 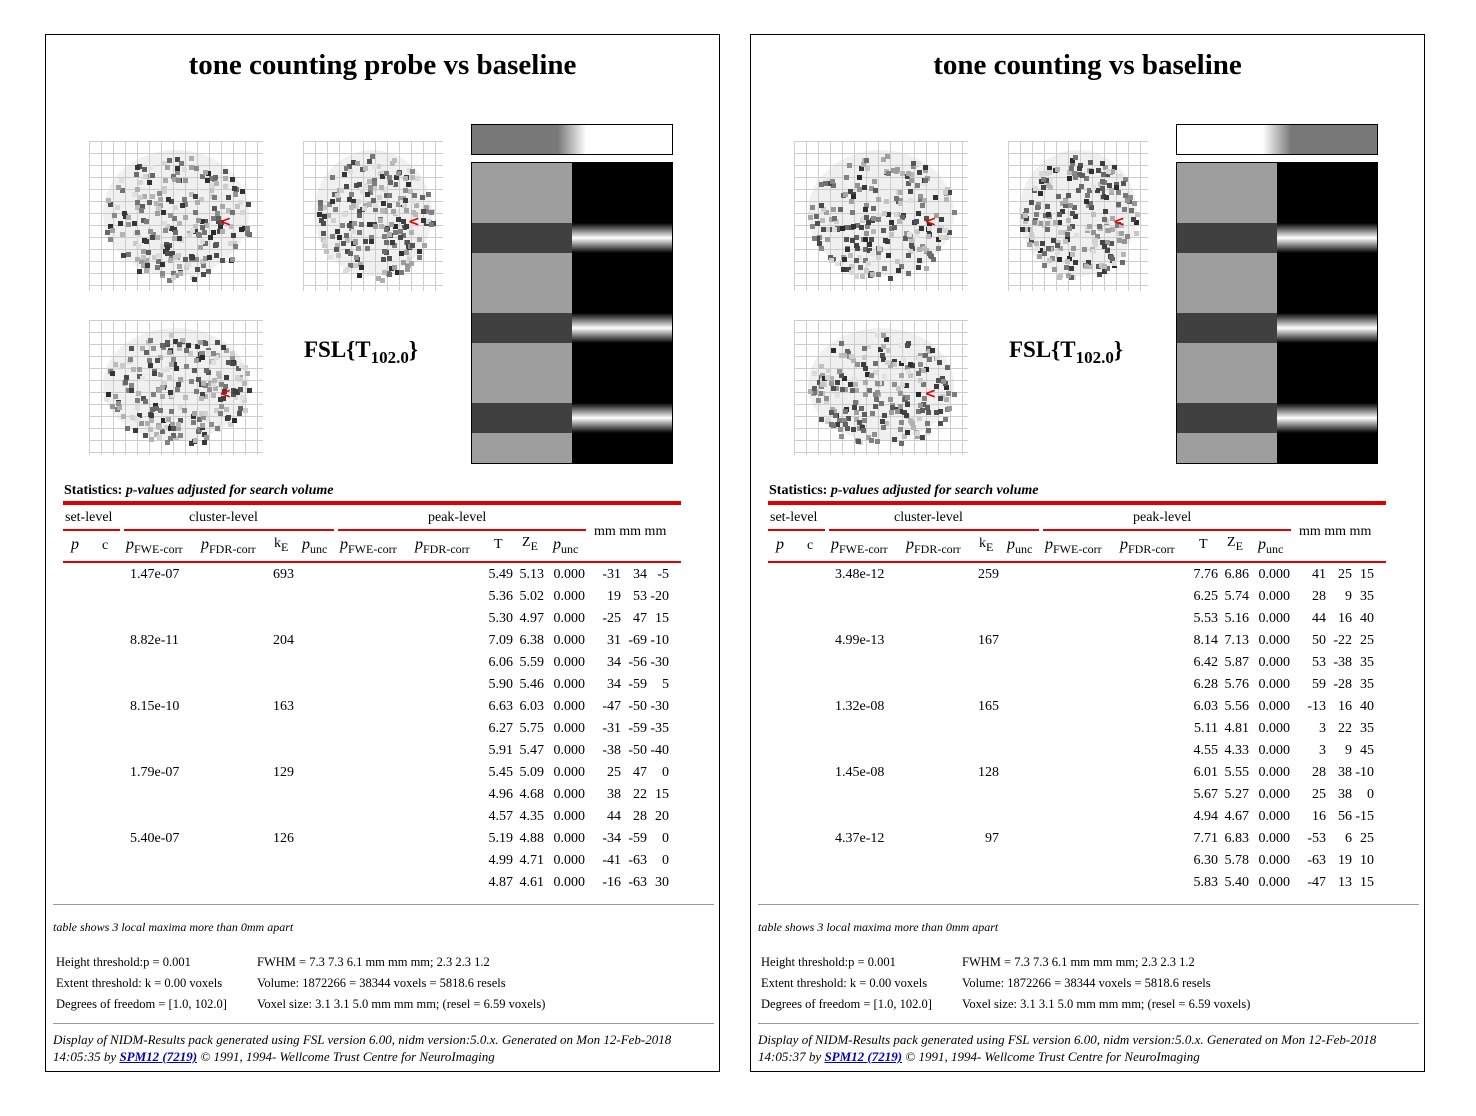 What do you see at coordinates (283, 640) in the screenshot?
I see `cluster-extent: 204` at bounding box center [283, 640].